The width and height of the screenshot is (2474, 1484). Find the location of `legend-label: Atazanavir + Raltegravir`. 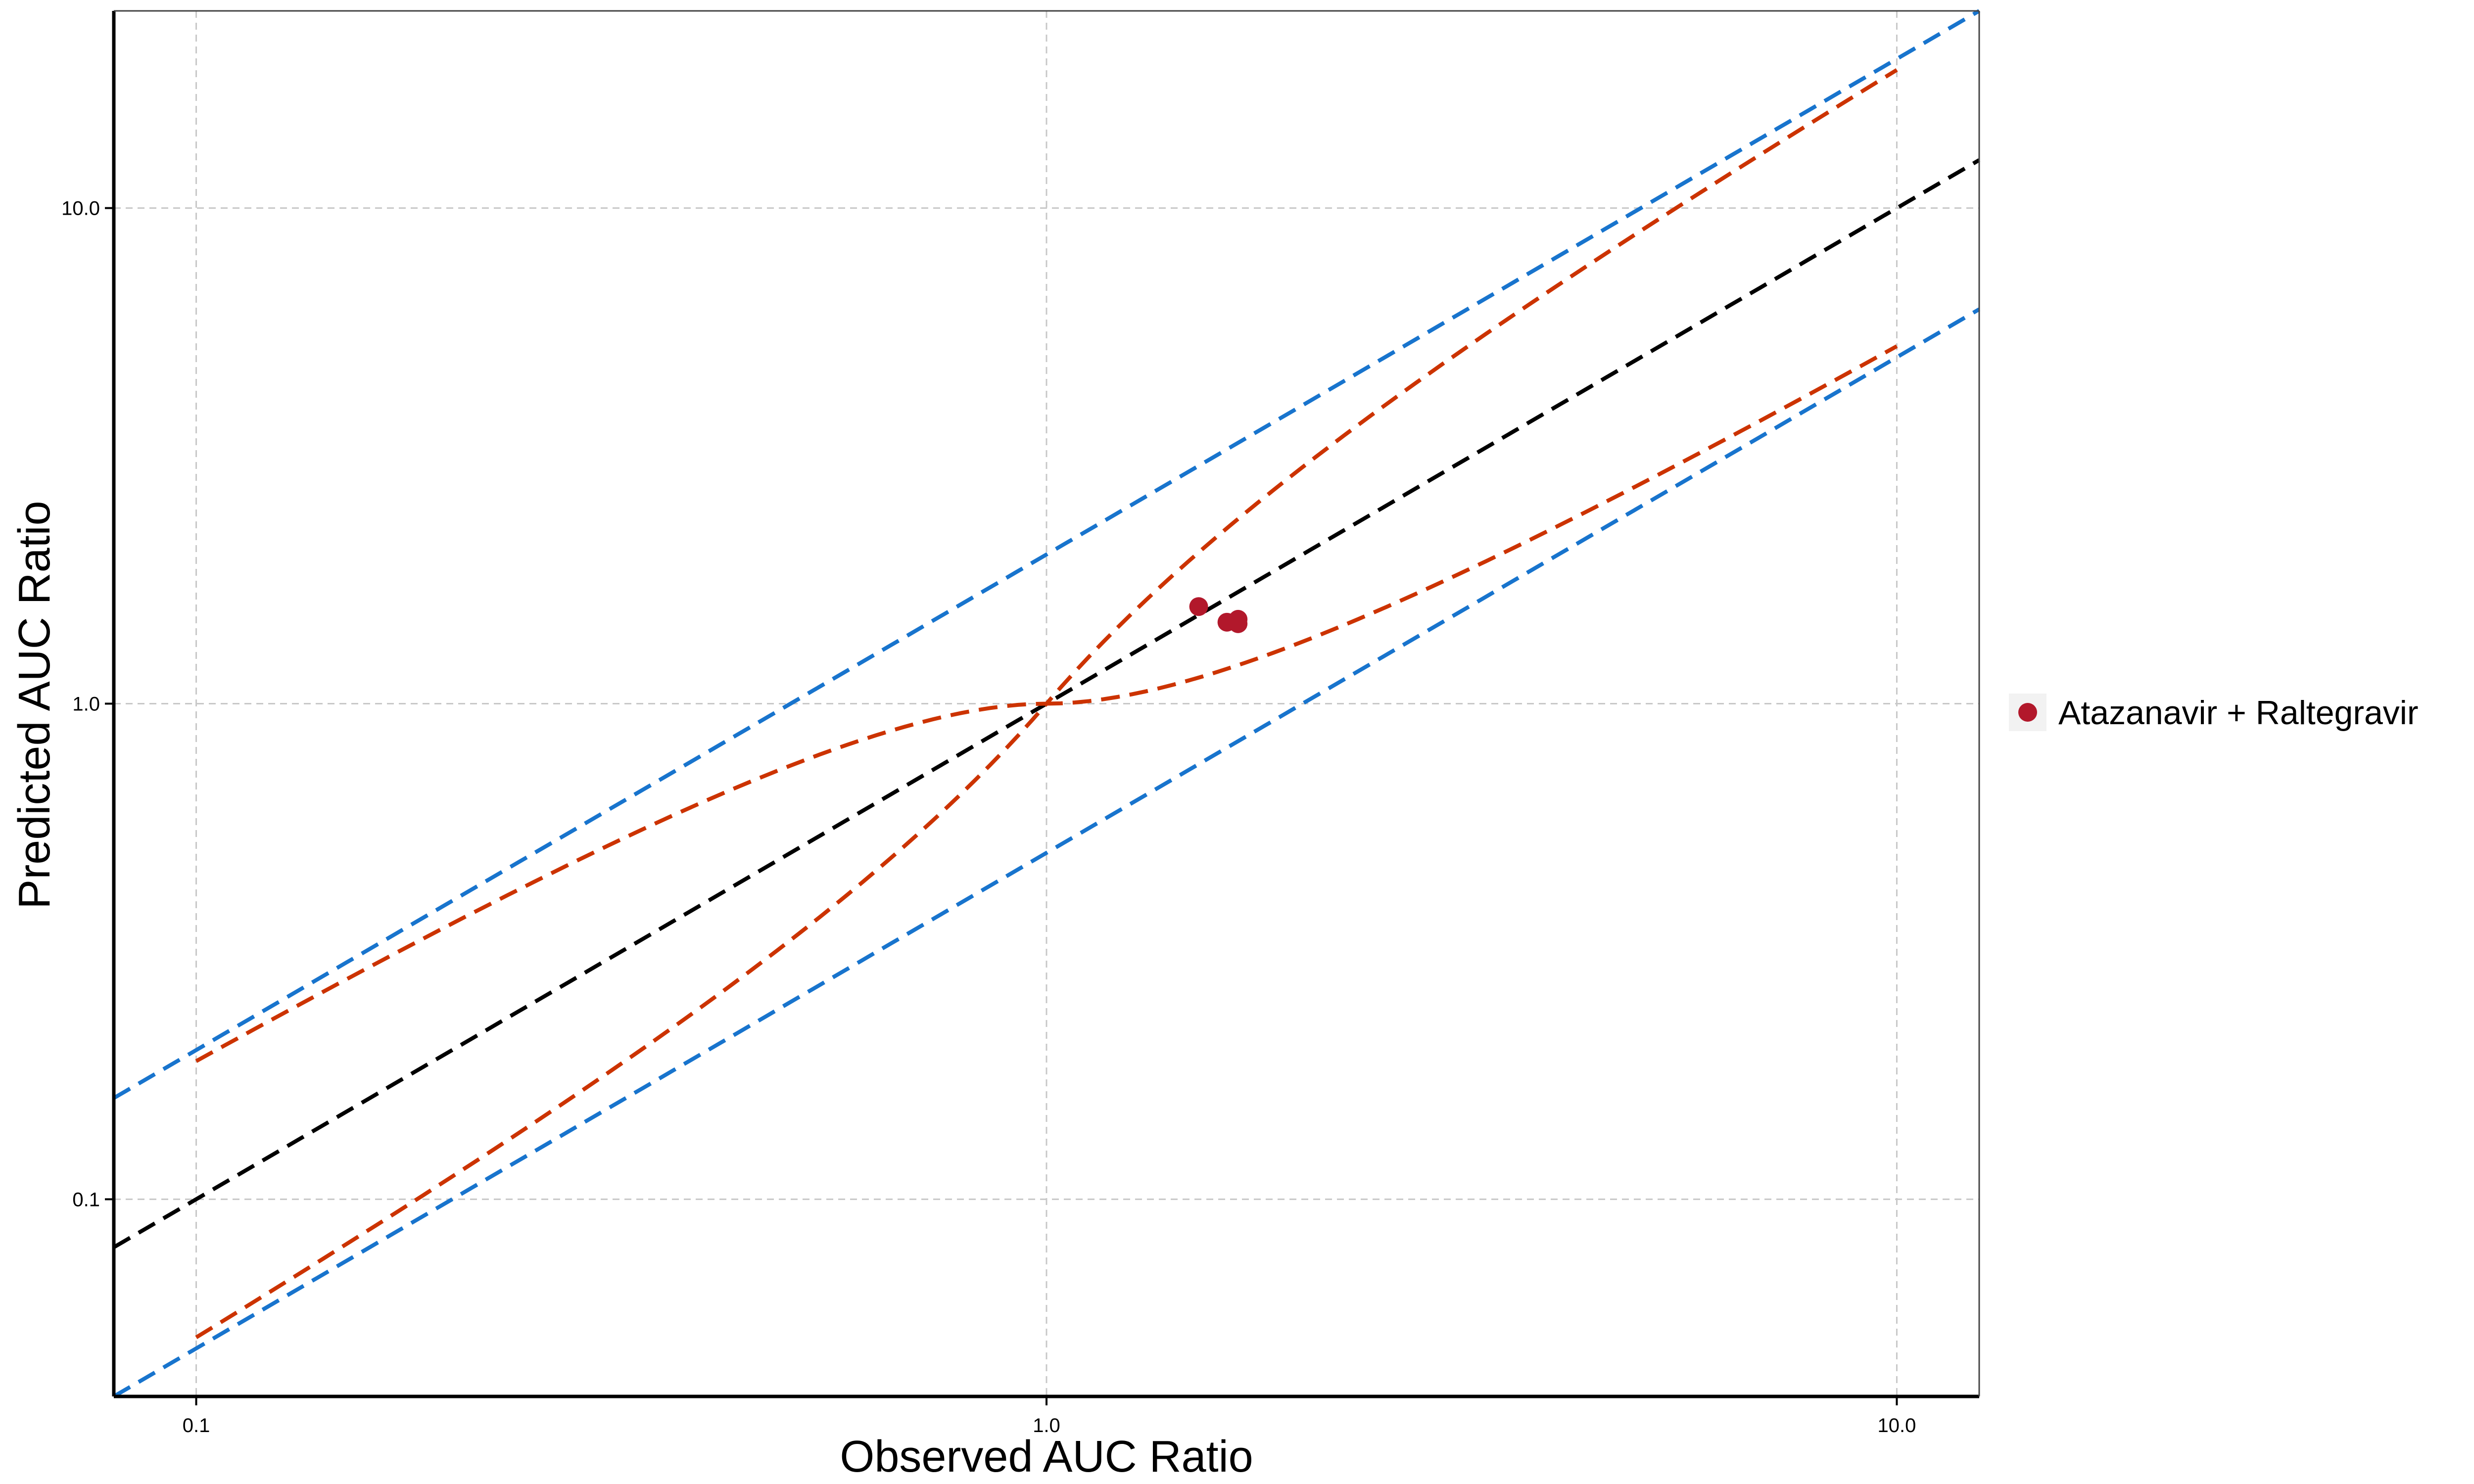

legend-label: Atazanavir + Raltegravir is located at coordinates (2239, 713).